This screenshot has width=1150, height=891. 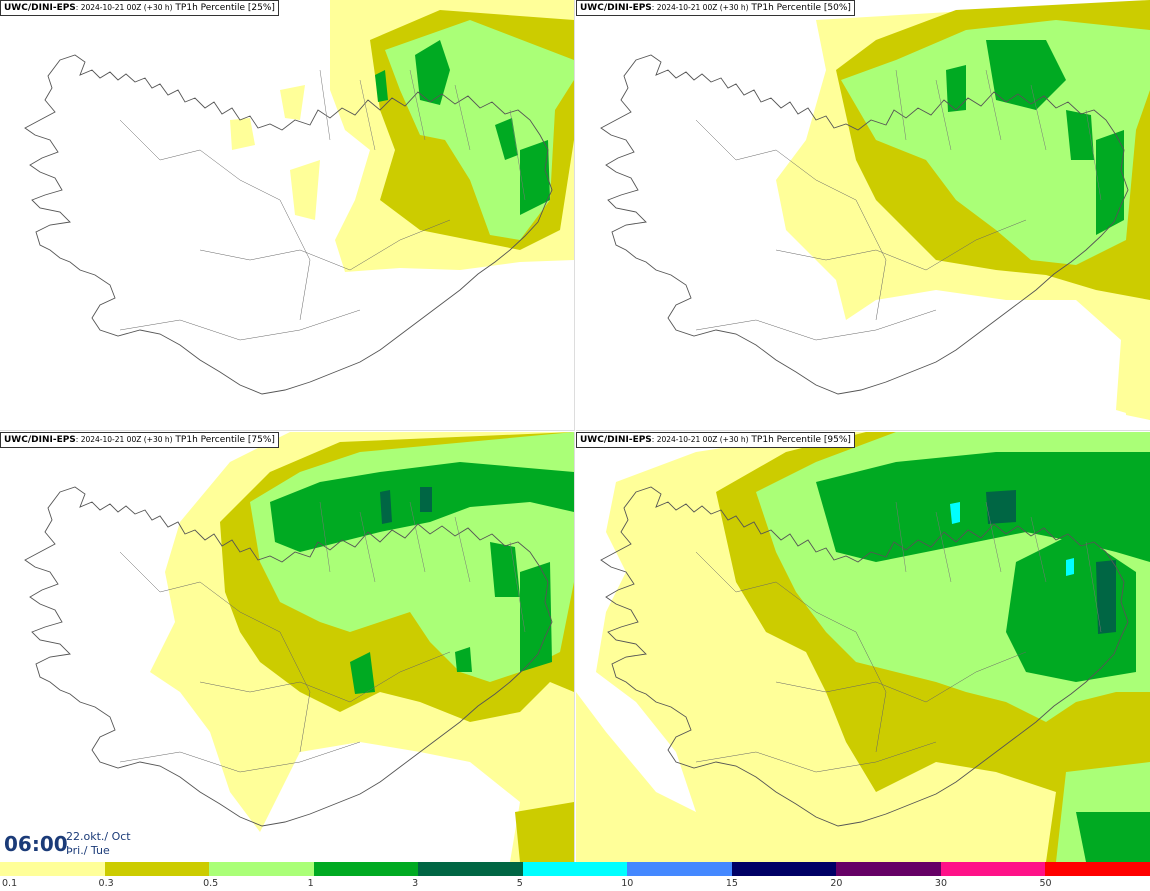 What do you see at coordinates (519, 883) in the screenshot?
I see `colorbar-tick-label: 5` at bounding box center [519, 883].